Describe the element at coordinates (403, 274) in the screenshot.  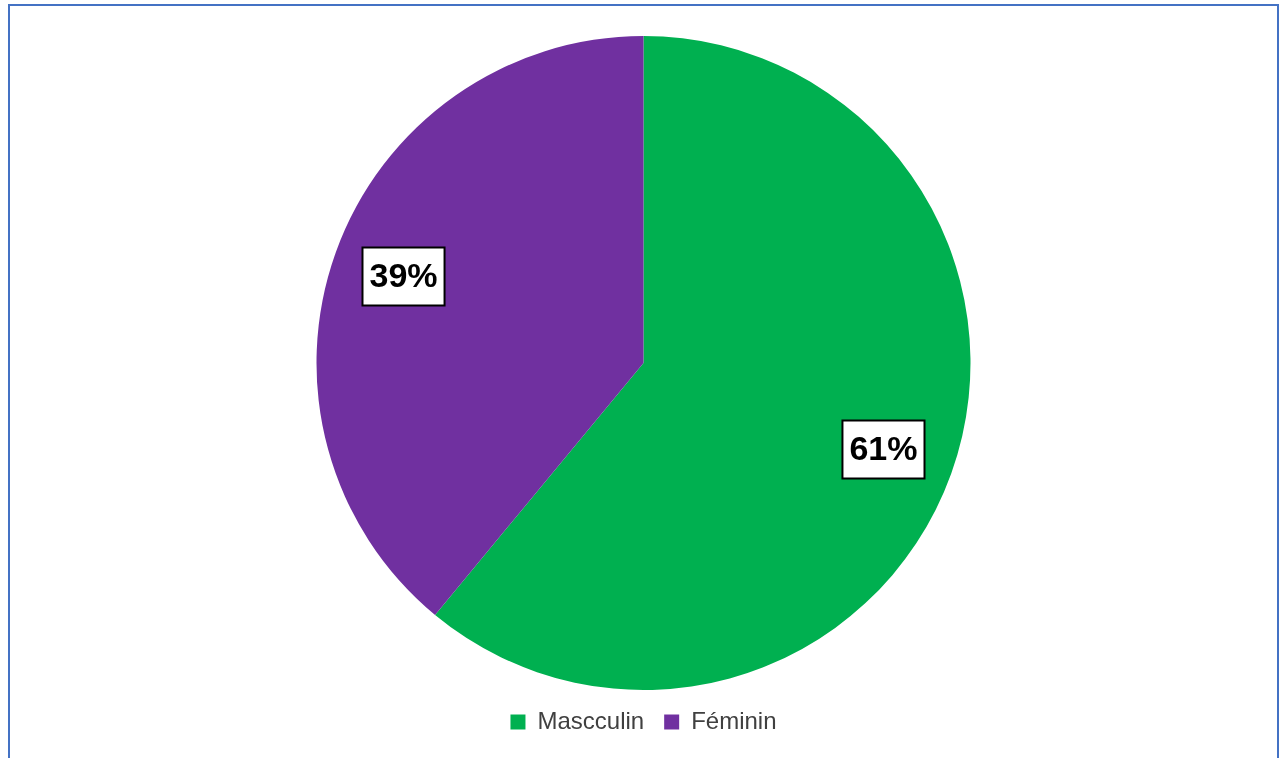
I see `data-label: 39%` at that location.